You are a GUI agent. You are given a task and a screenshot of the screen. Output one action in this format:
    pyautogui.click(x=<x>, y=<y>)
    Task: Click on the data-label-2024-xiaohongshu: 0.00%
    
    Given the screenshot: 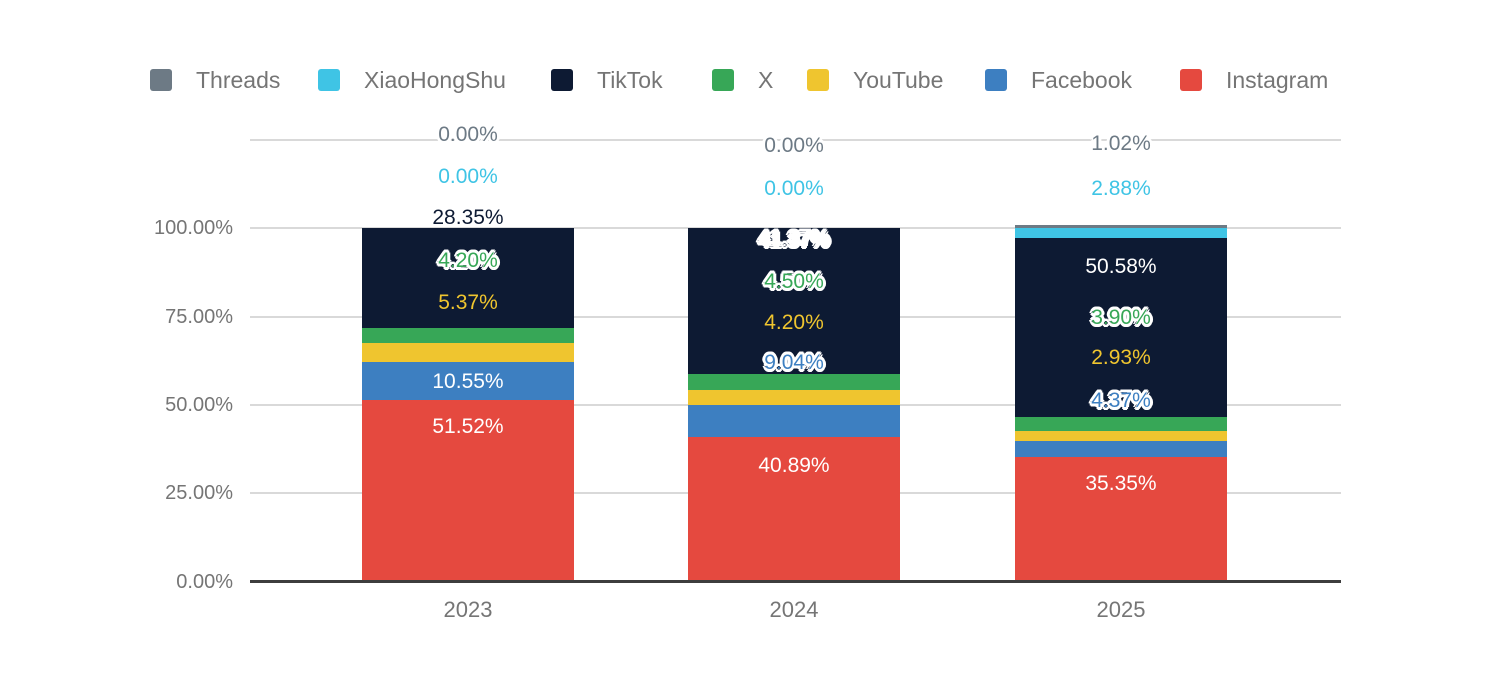 What is the action you would take?
    pyautogui.click(x=794, y=188)
    